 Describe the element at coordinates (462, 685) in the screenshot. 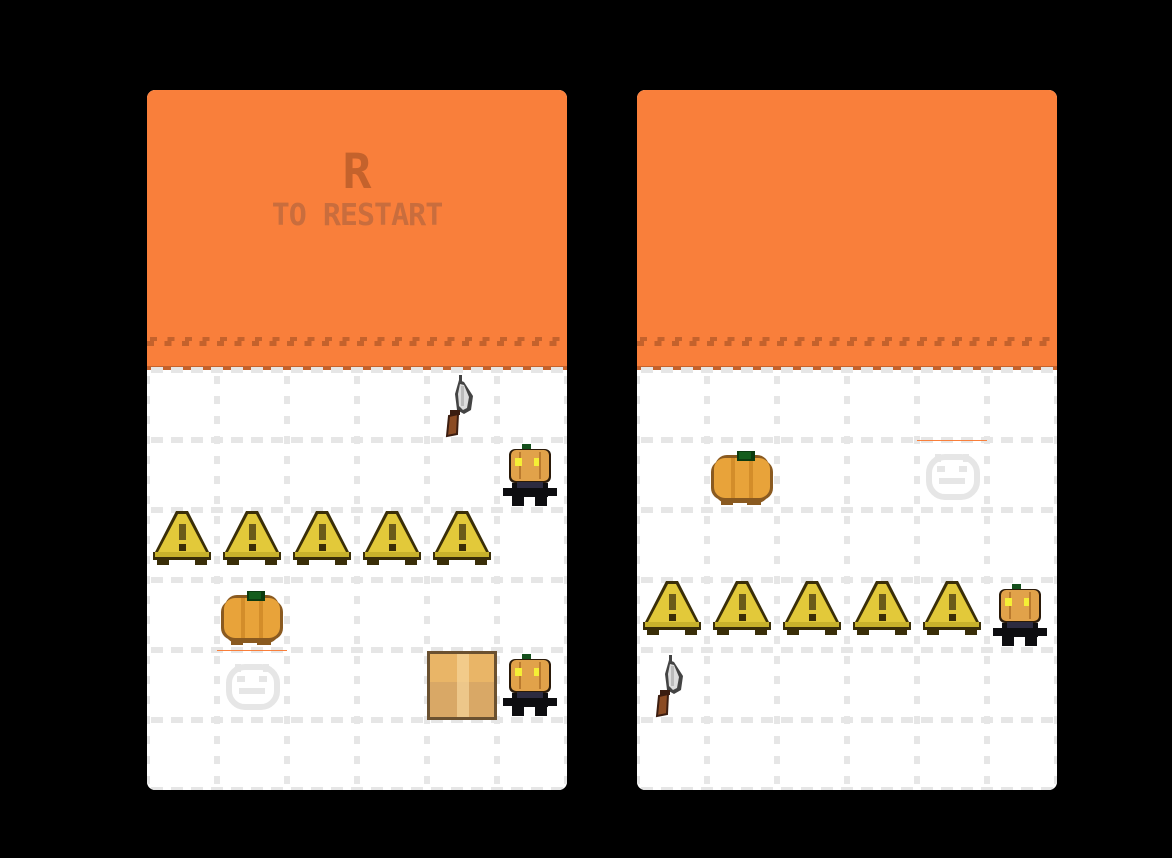

I see `box-sprite` at that location.